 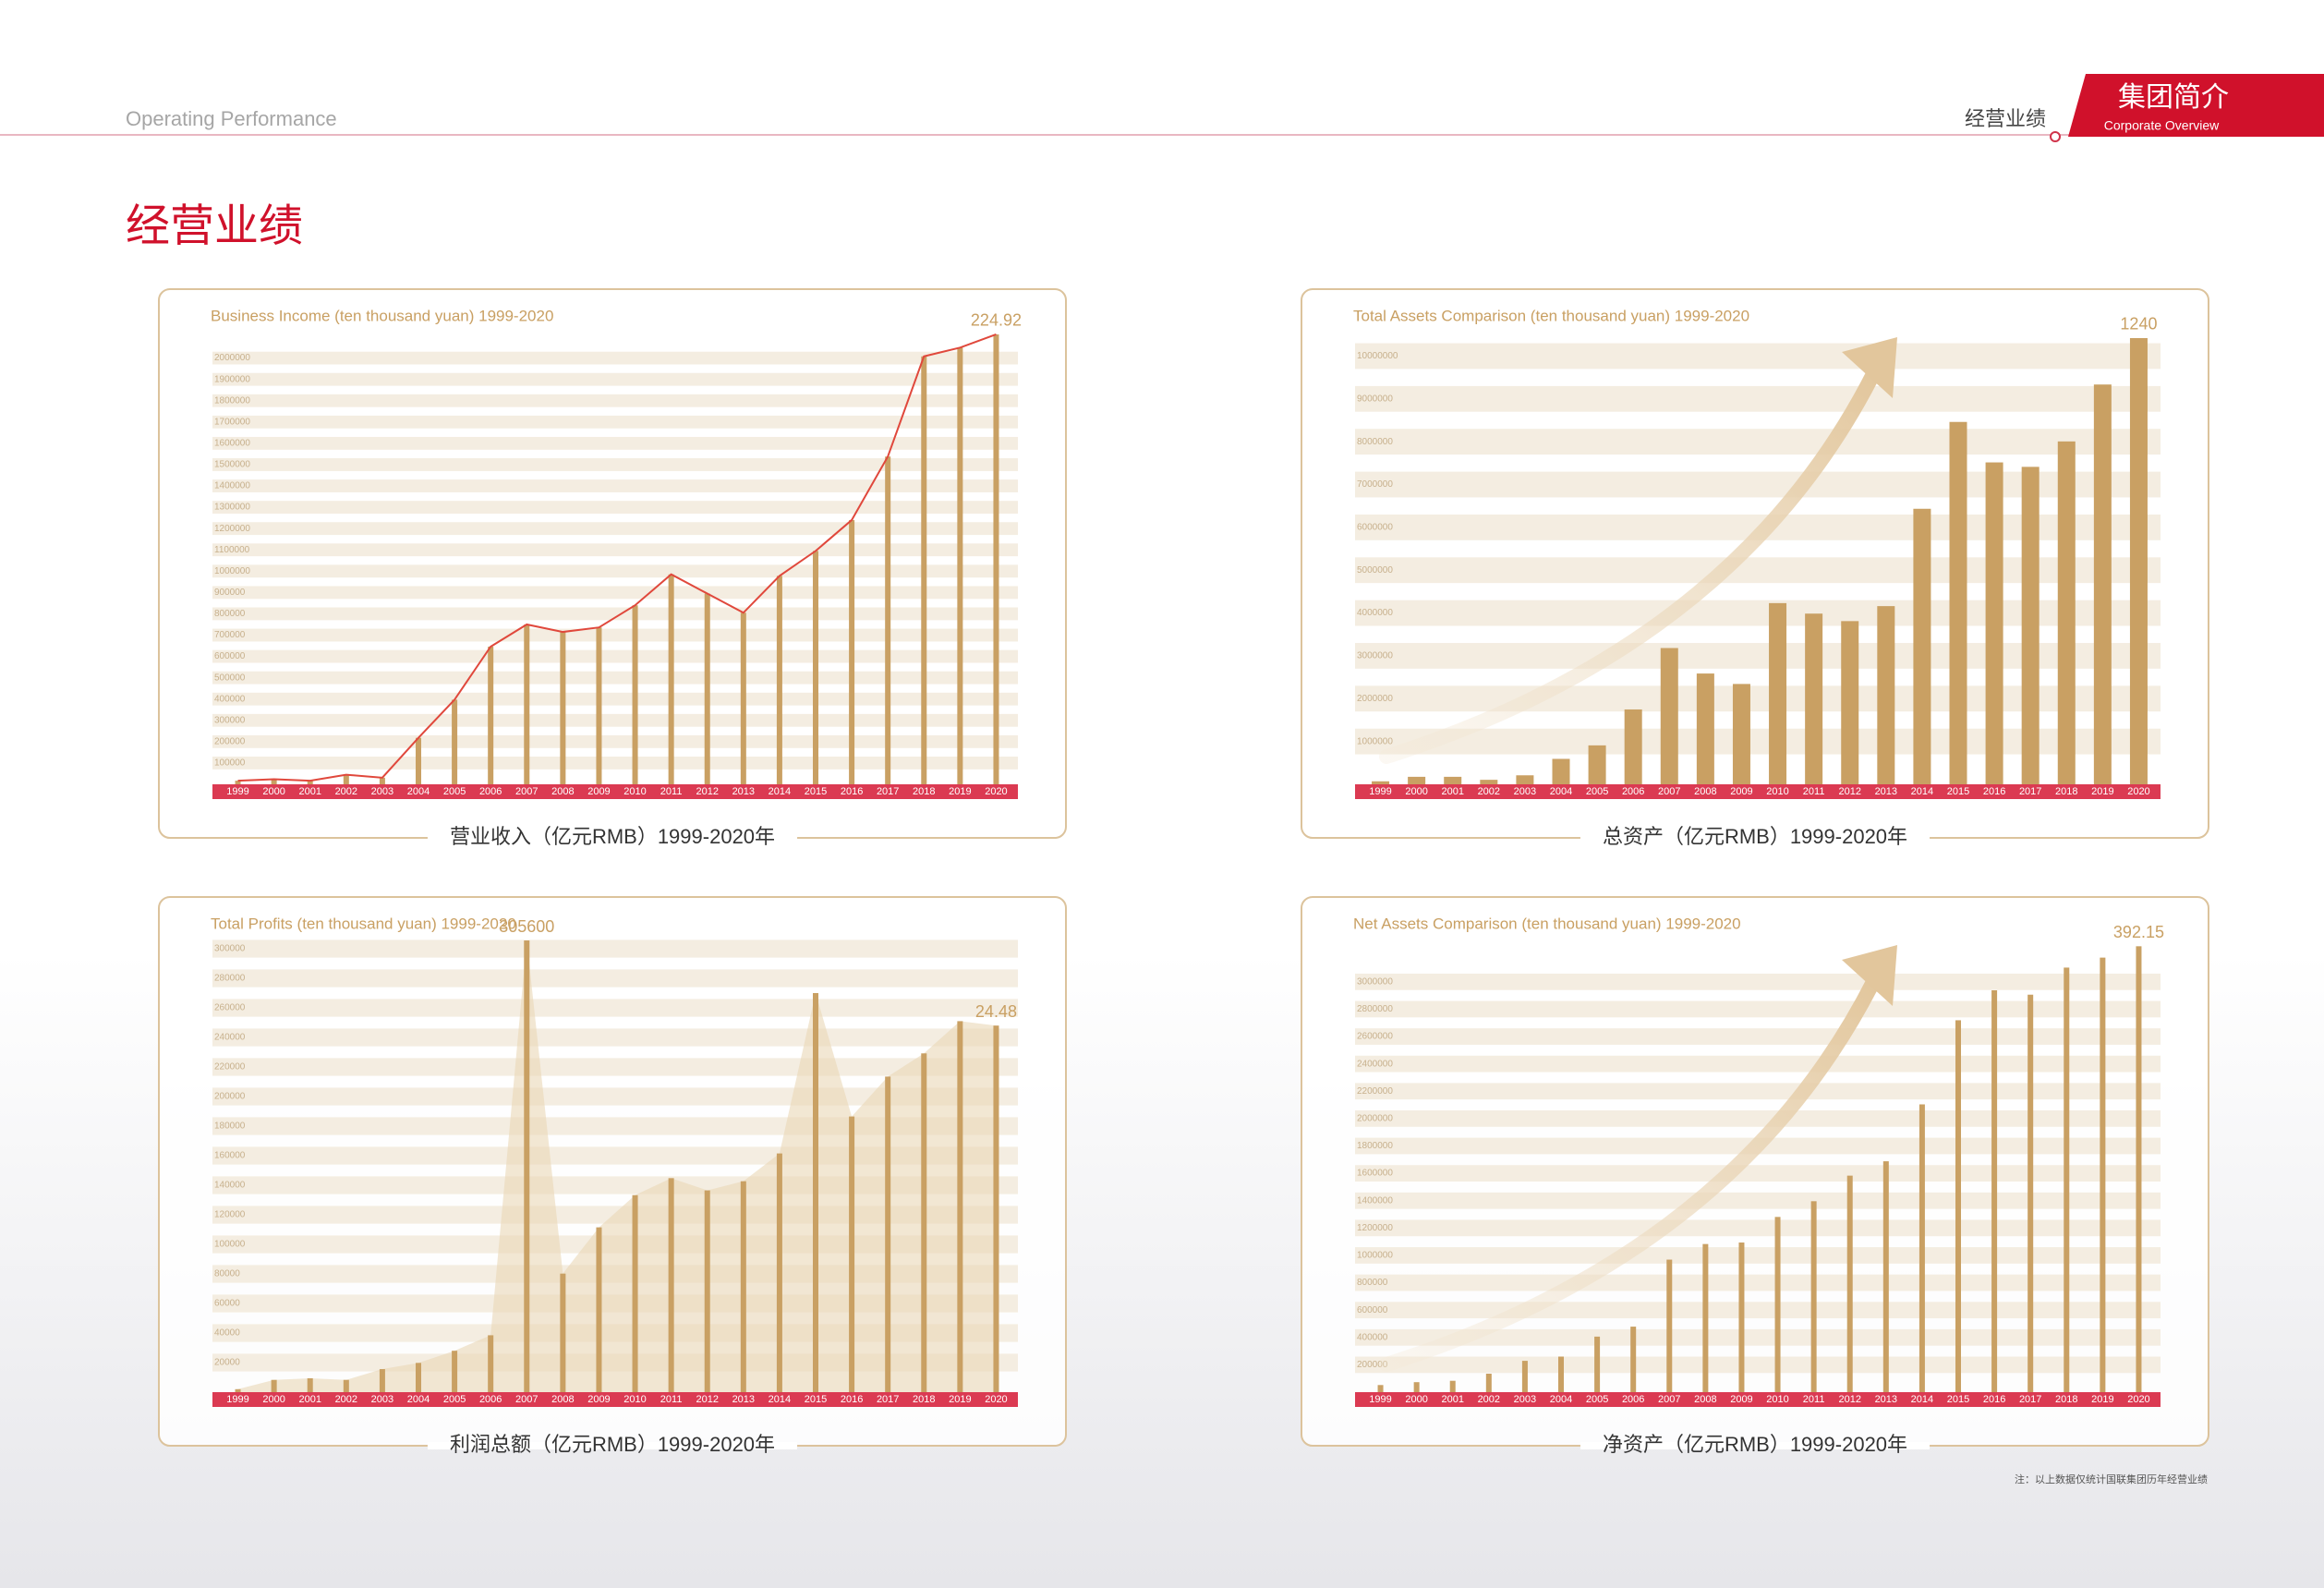 What do you see at coordinates (214, 226) in the screenshot?
I see `page-title: 经营业绩` at bounding box center [214, 226].